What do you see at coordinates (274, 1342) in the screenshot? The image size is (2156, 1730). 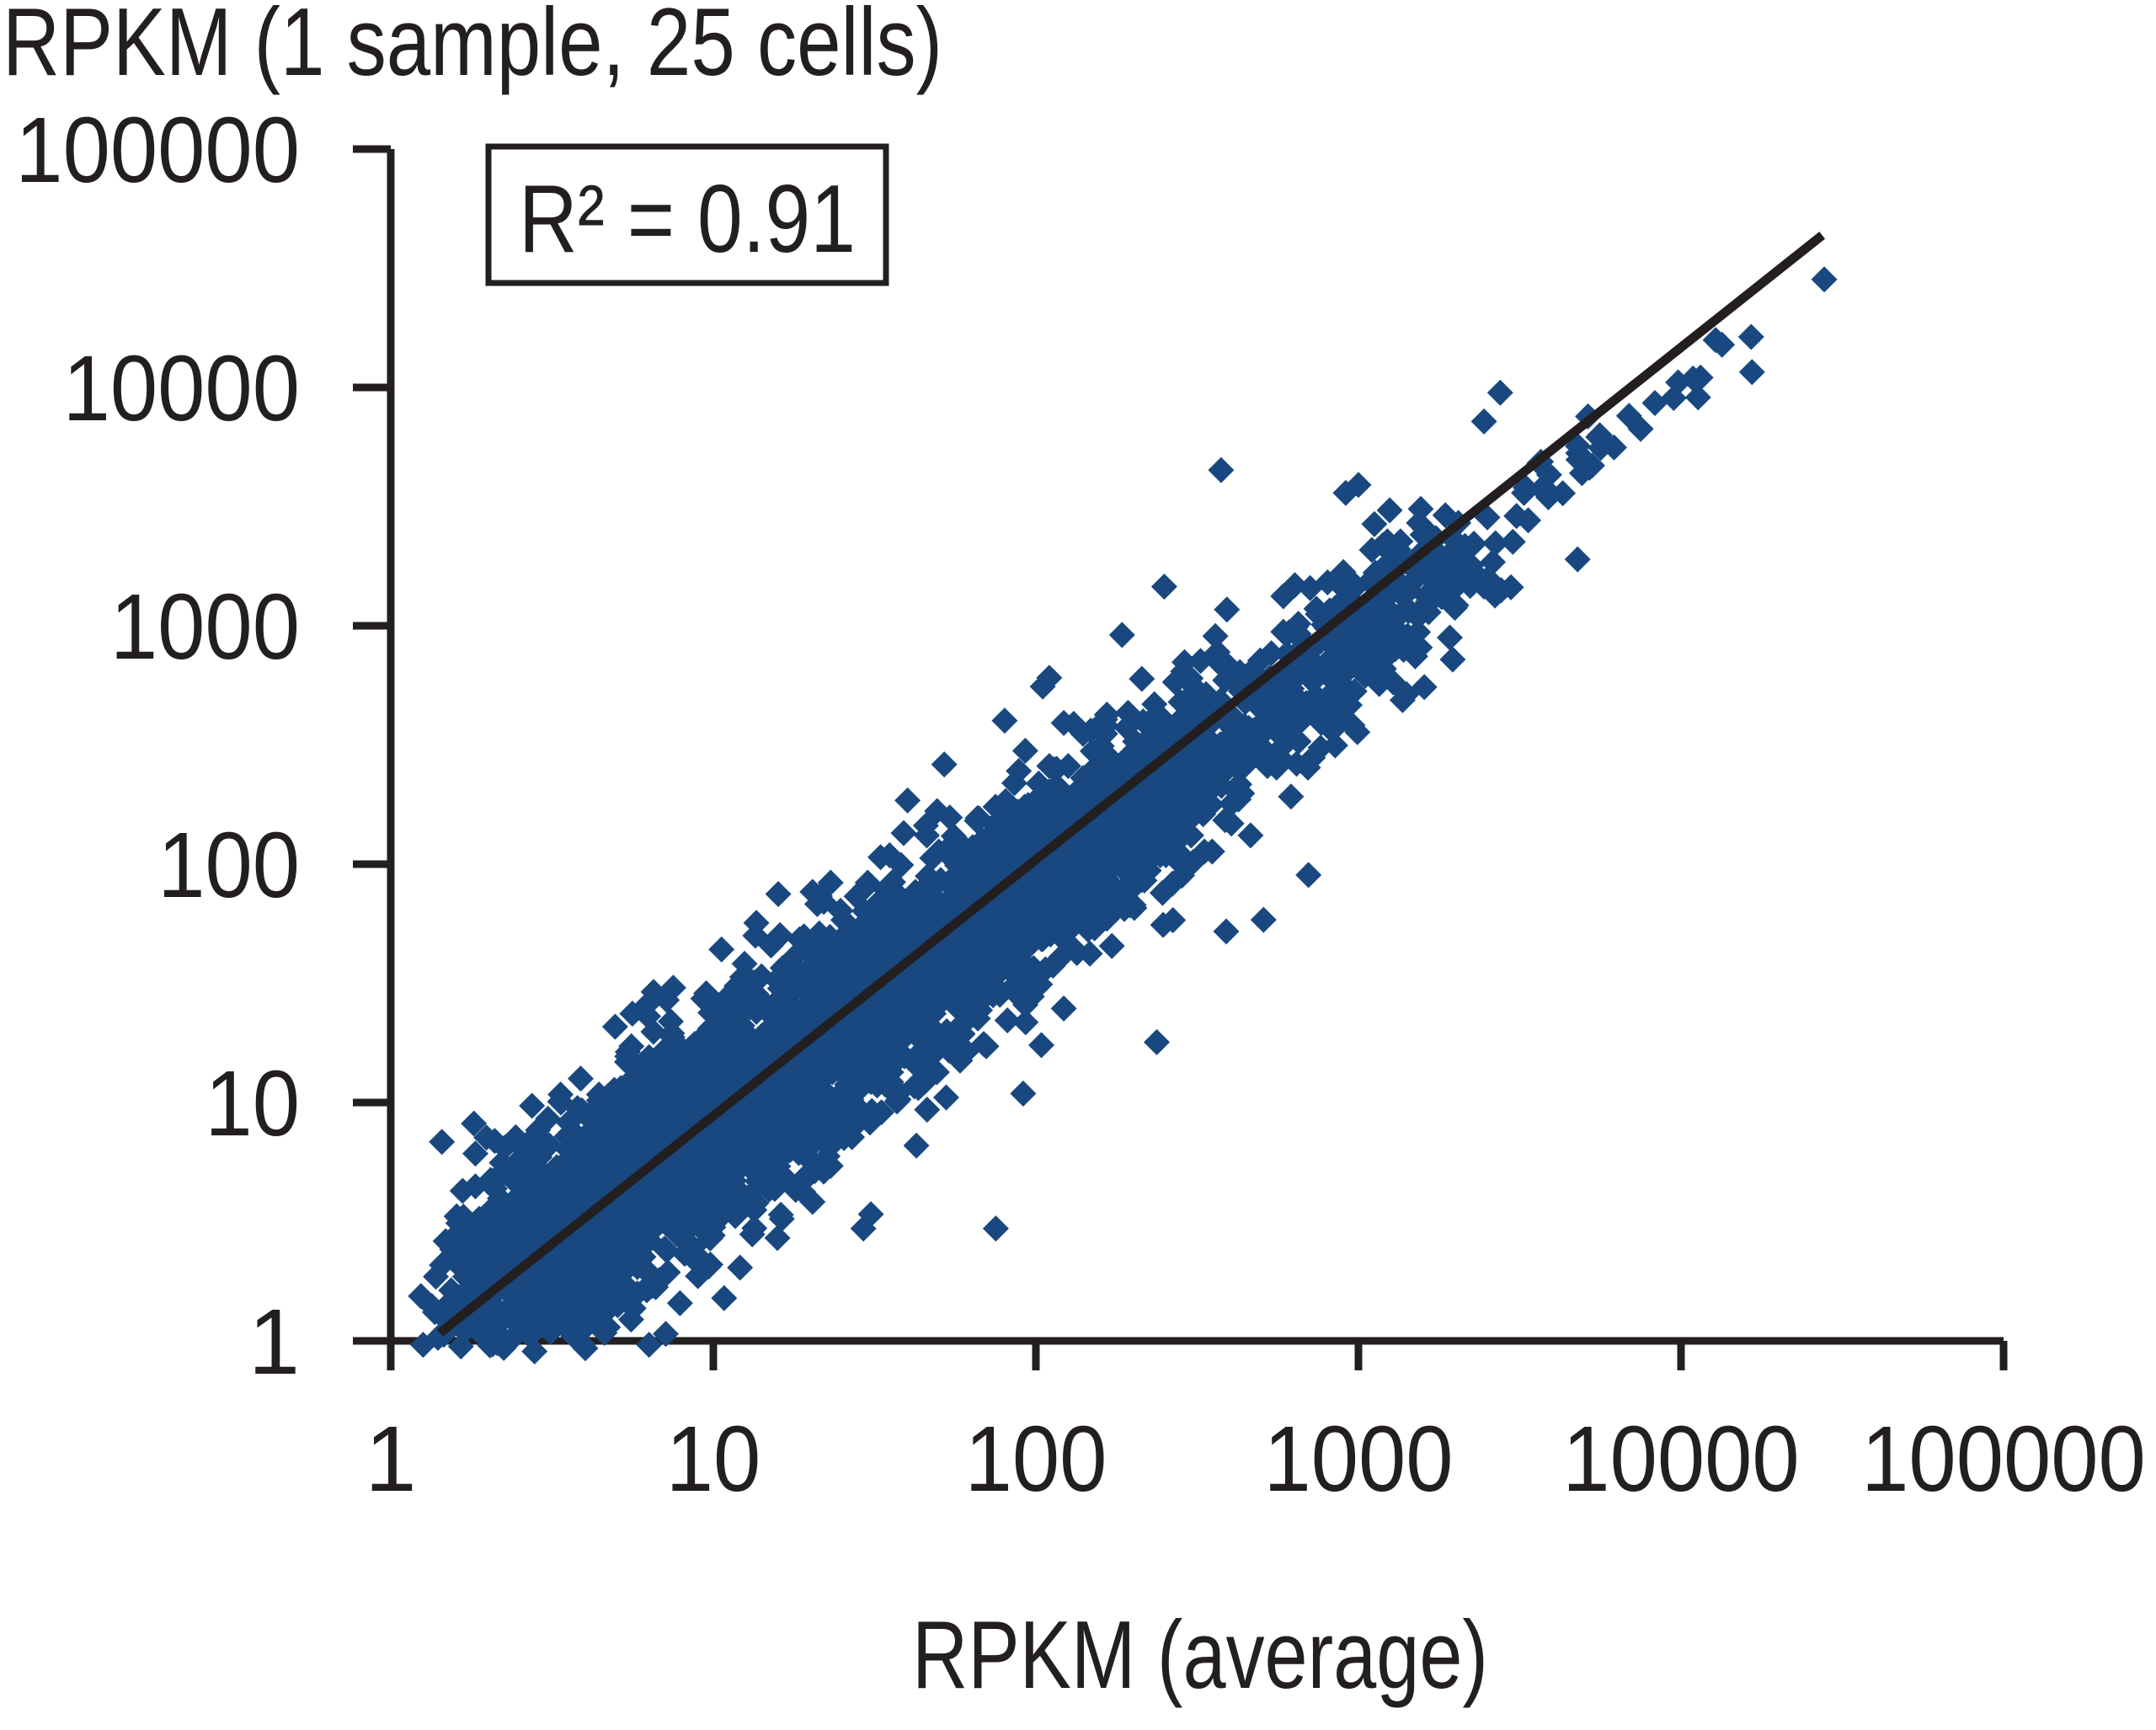 I see `y-tick-label: 1` at bounding box center [274, 1342].